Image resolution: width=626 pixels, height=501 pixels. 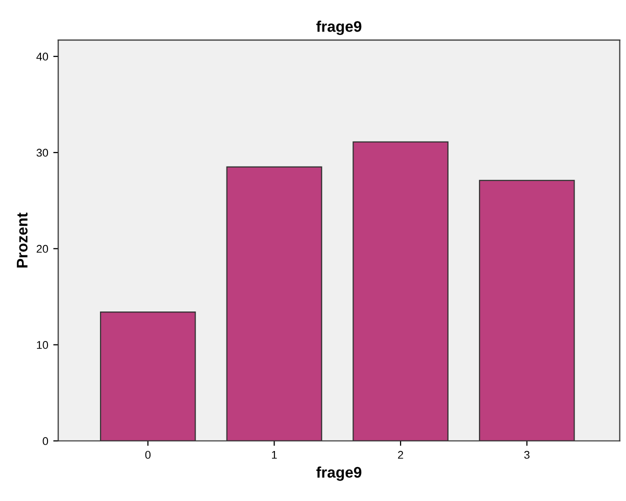 What do you see at coordinates (148, 454) in the screenshot?
I see `x-tick-label: 0` at bounding box center [148, 454].